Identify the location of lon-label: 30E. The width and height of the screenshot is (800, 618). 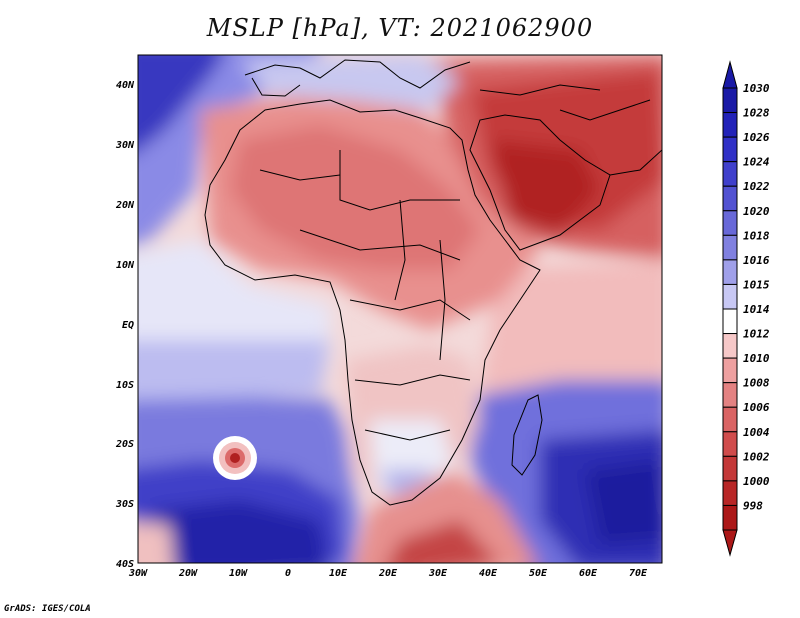
(438, 573).